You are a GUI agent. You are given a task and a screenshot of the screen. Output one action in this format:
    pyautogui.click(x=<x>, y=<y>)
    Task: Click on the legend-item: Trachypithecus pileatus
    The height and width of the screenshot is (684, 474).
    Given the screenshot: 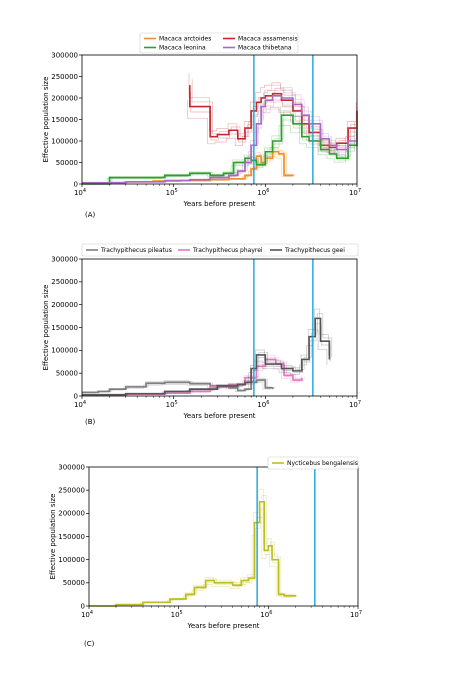 What is the action you would take?
    pyautogui.click(x=129, y=250)
    